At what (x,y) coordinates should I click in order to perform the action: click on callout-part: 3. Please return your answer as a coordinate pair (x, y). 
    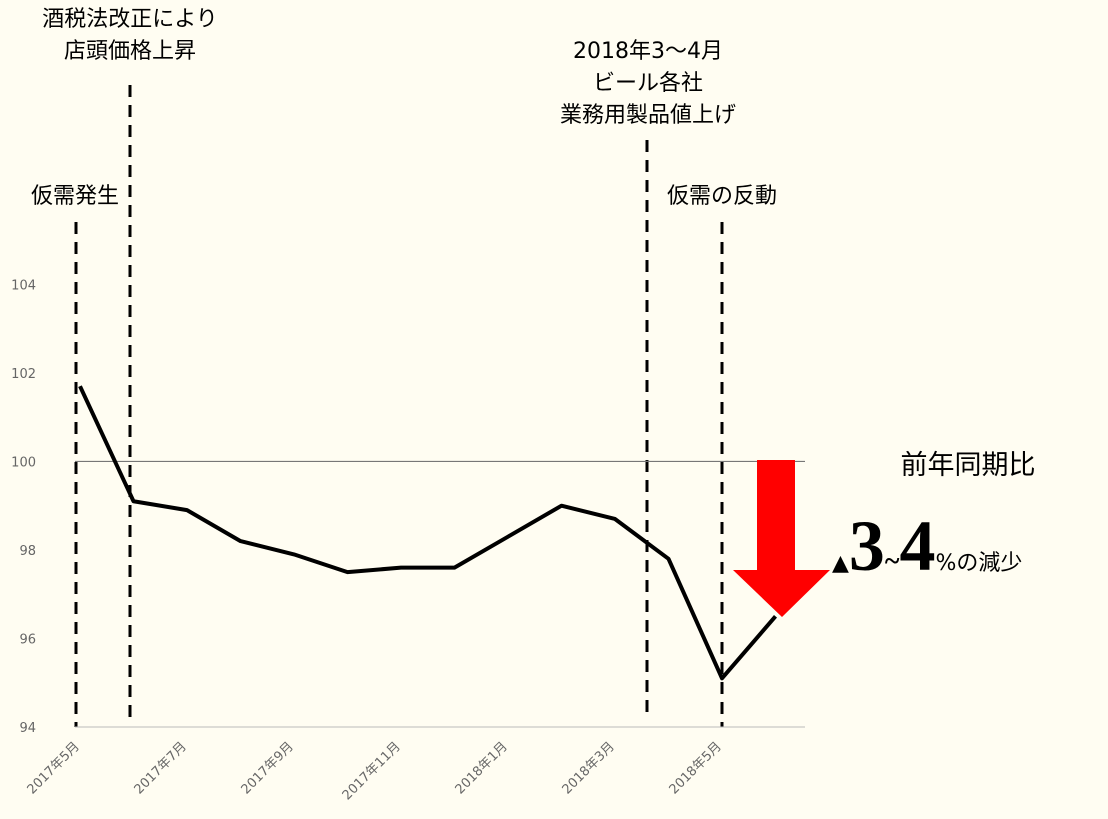
    Looking at the image, I should click on (867, 546).